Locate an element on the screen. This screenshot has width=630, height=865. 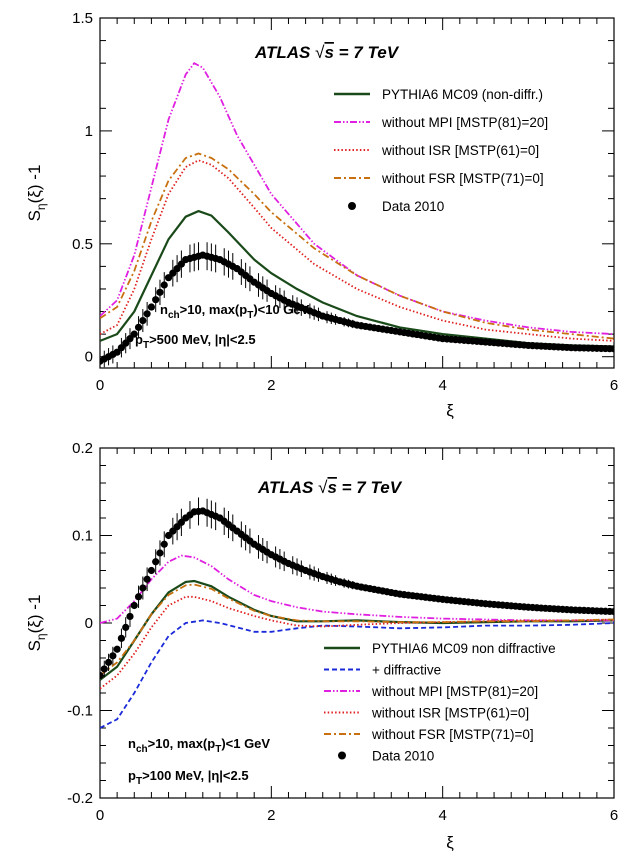
legend-label: without ISR [MSTP(61)=0] is located at coordinates (460, 150).